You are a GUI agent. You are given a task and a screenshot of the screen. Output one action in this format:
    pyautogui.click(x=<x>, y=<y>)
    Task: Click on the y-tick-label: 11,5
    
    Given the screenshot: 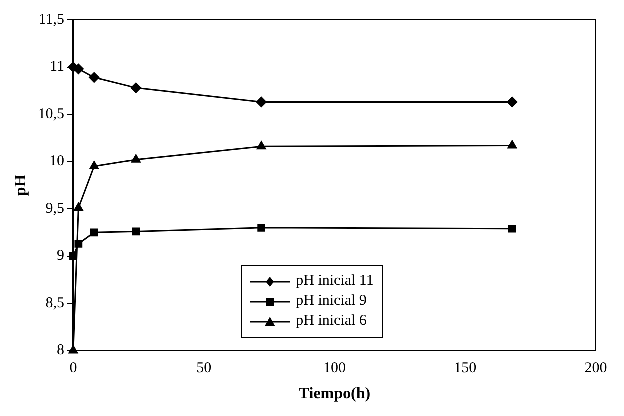 What is the action you would take?
    pyautogui.click(x=51, y=20)
    